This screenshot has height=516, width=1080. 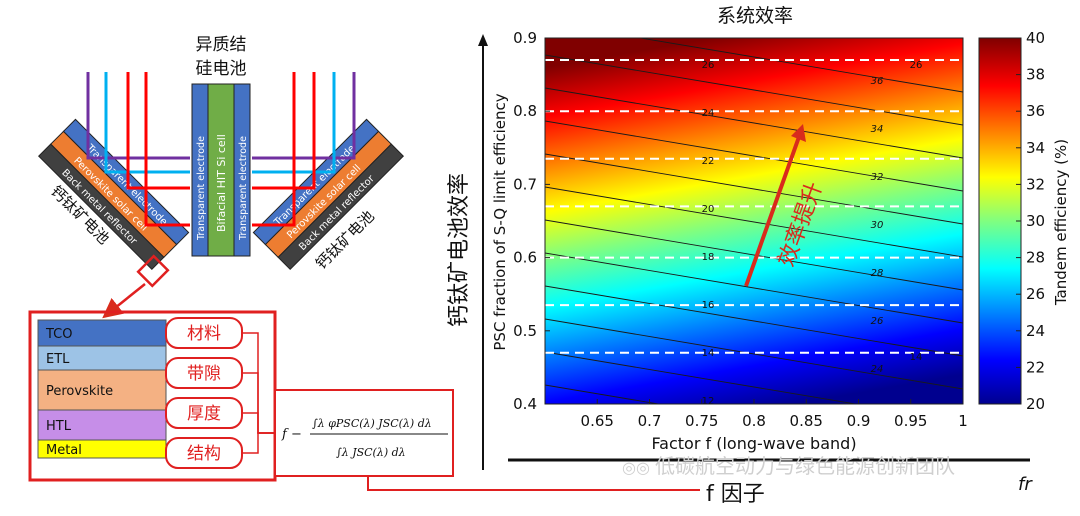 What do you see at coordinates (500, 221) in the screenshot?
I see `y-axis-label: PSC fraction of S-Q limit efficiency` at bounding box center [500, 221].